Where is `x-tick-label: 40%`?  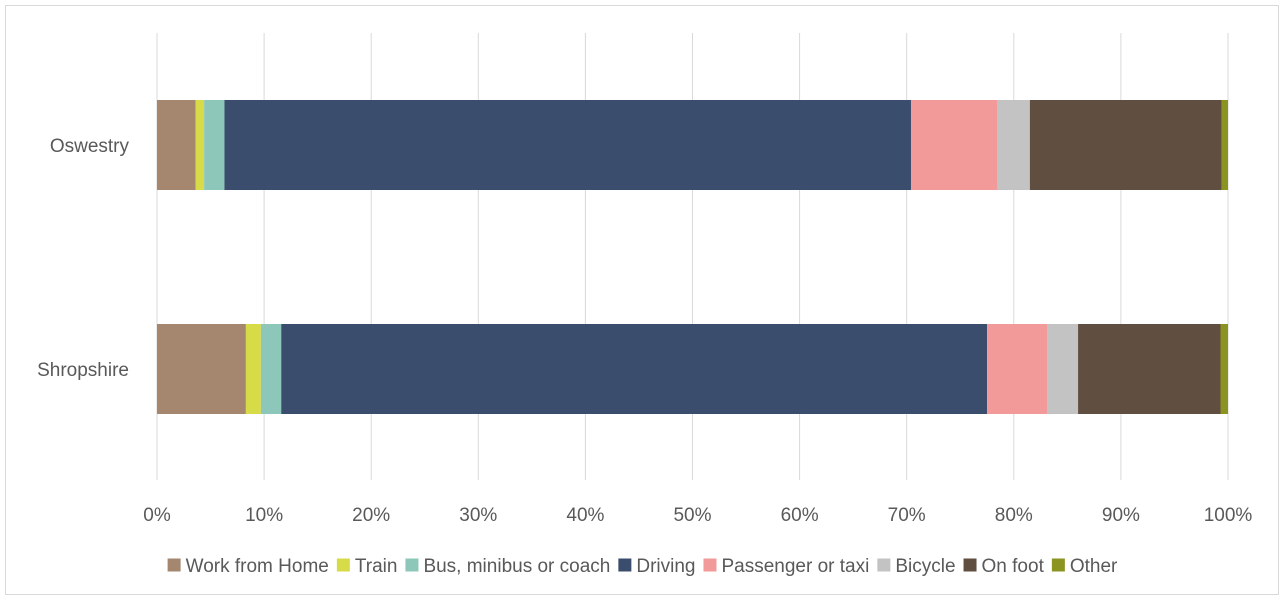 x-tick-label: 40% is located at coordinates (585, 515).